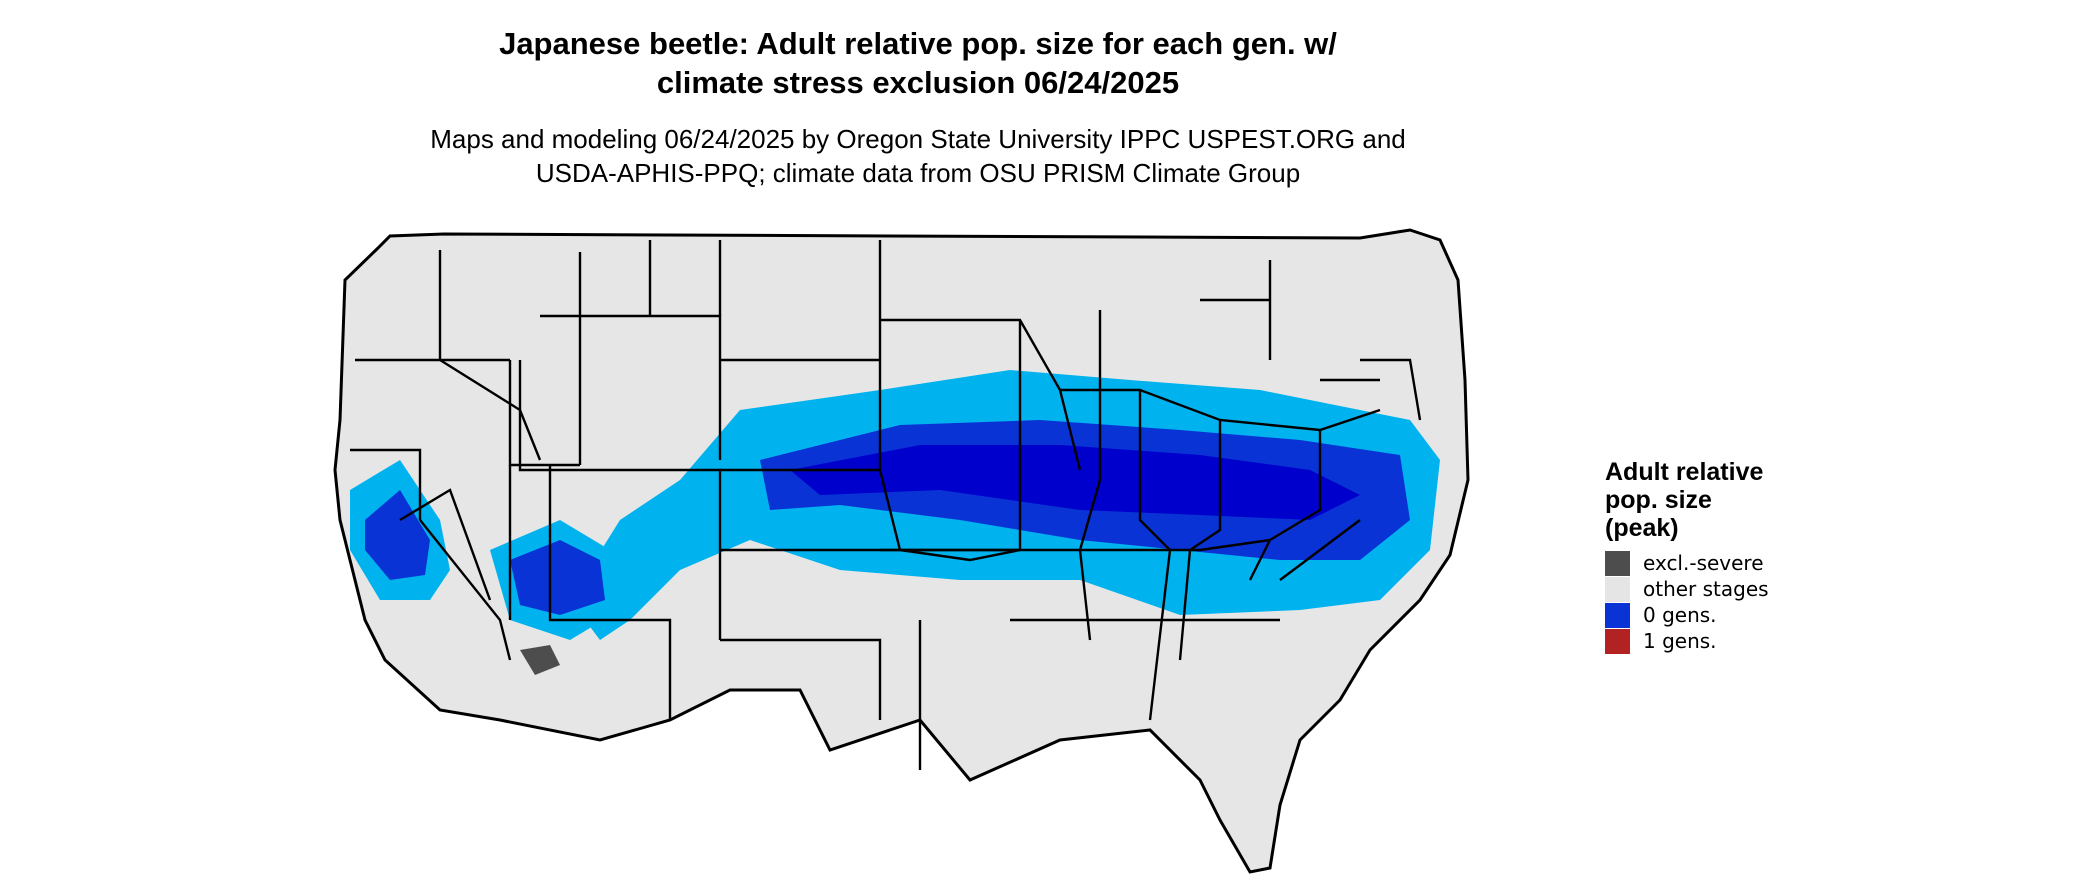 This screenshot has height=892, width=2100. I want to click on legend-item-1-gens: 1 gens., so click(1687, 641).